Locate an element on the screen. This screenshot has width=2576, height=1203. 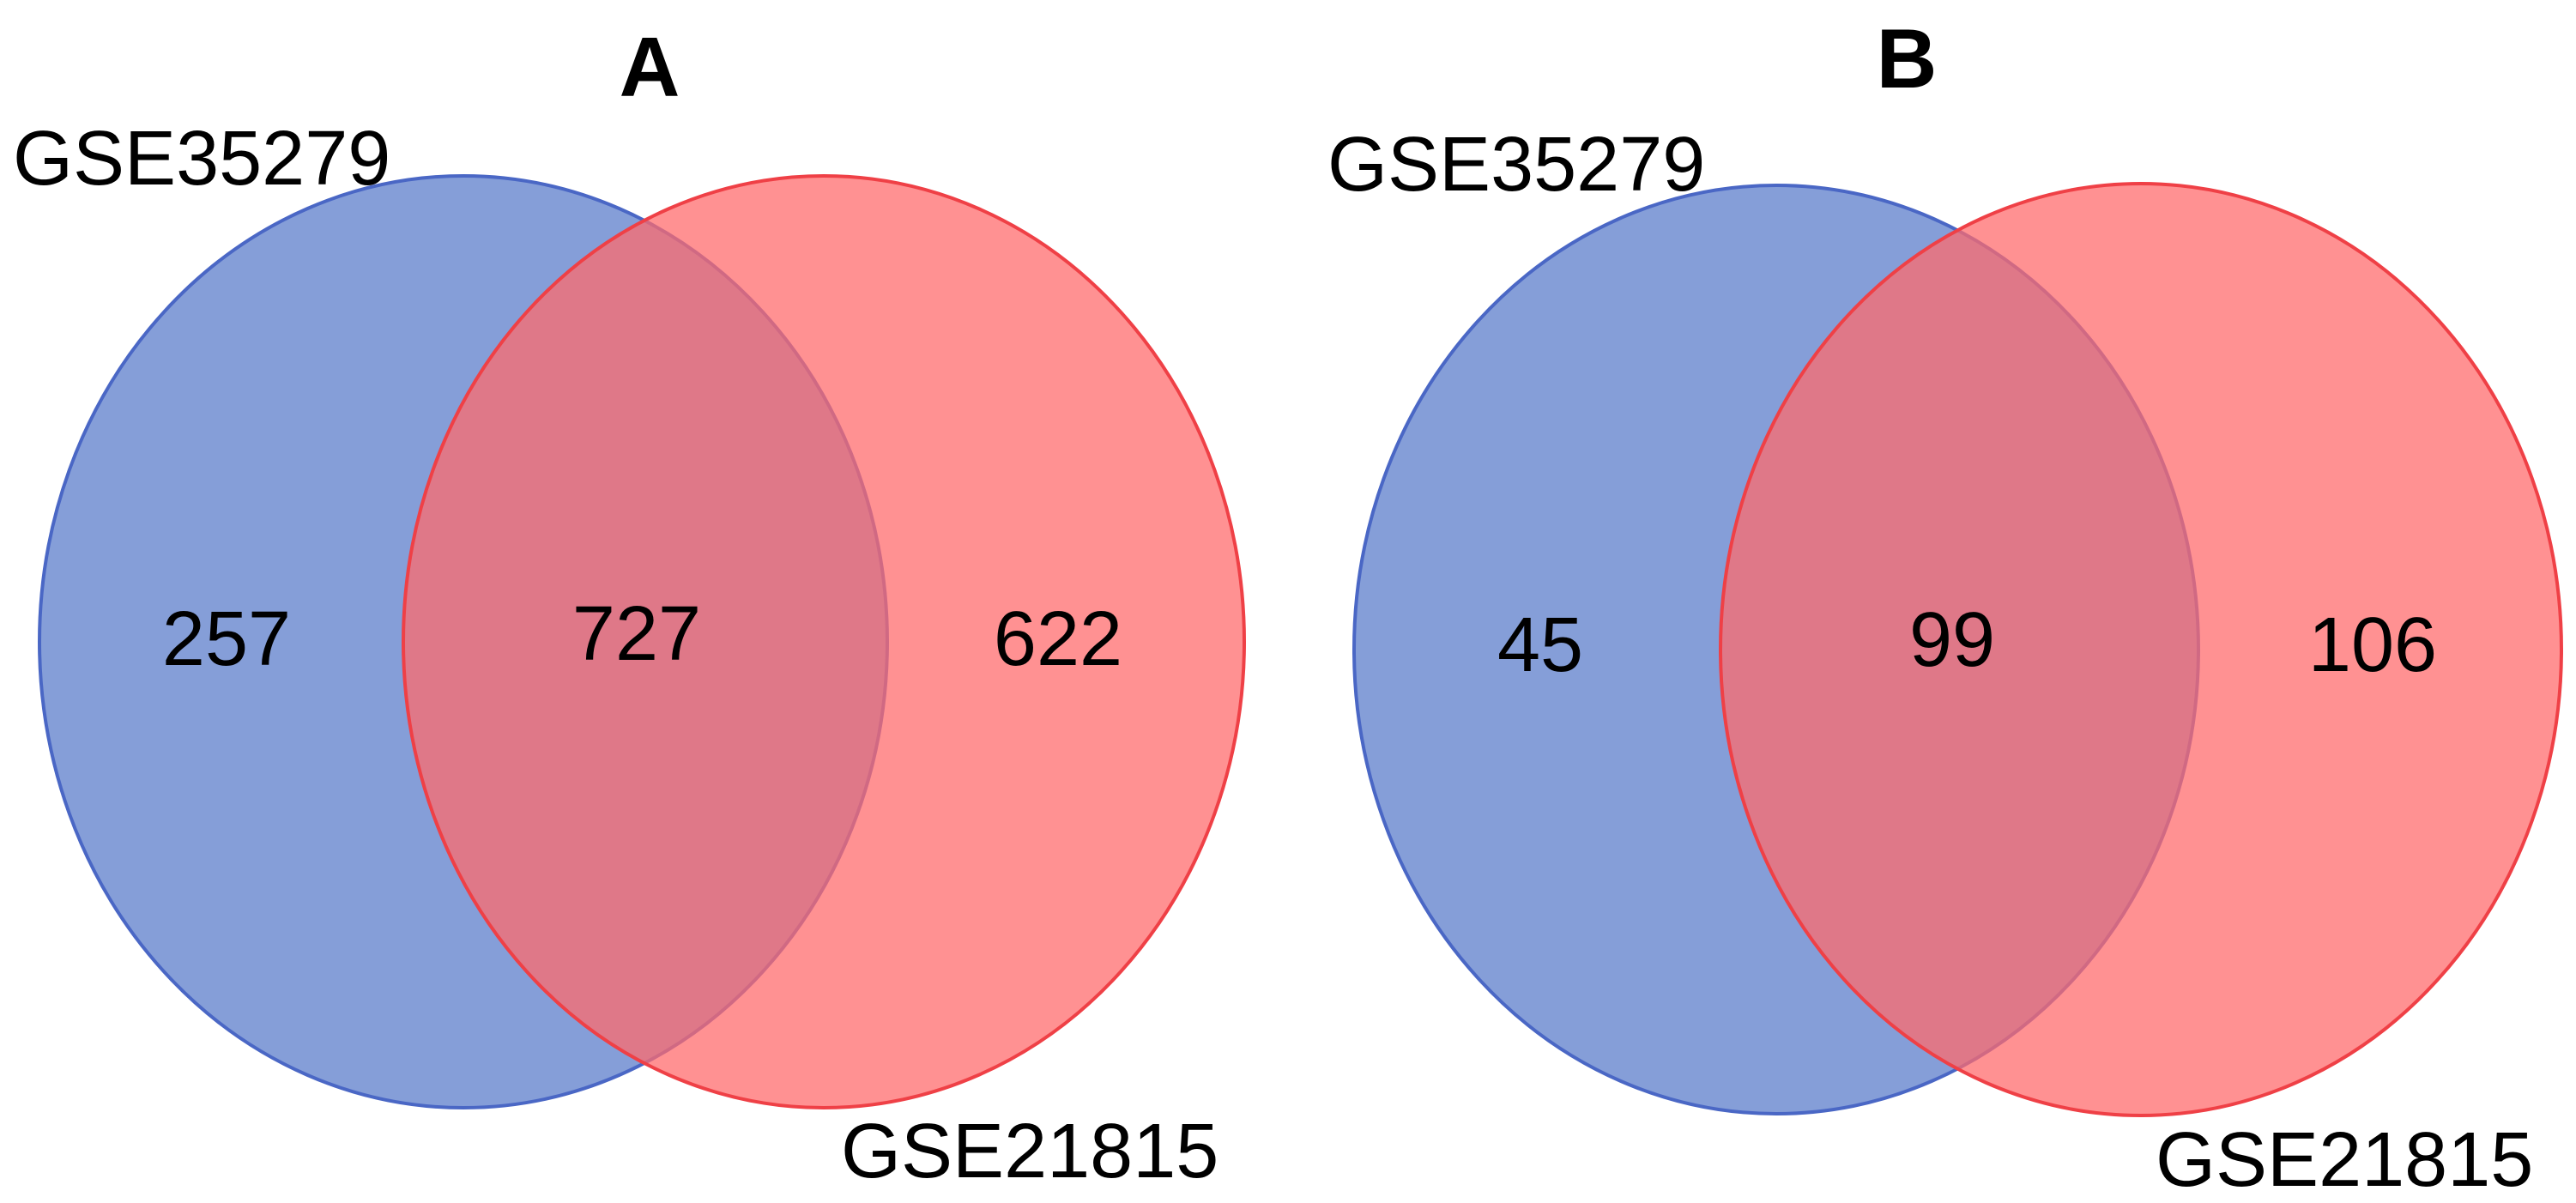
panel-letter-a: A is located at coordinates (650, 67).